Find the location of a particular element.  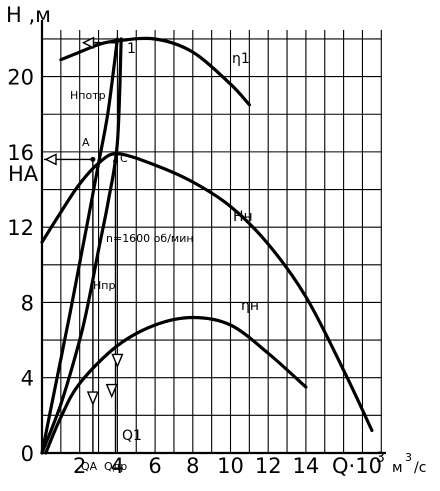

y-tick-label: 8 is located at coordinates (27, 303).